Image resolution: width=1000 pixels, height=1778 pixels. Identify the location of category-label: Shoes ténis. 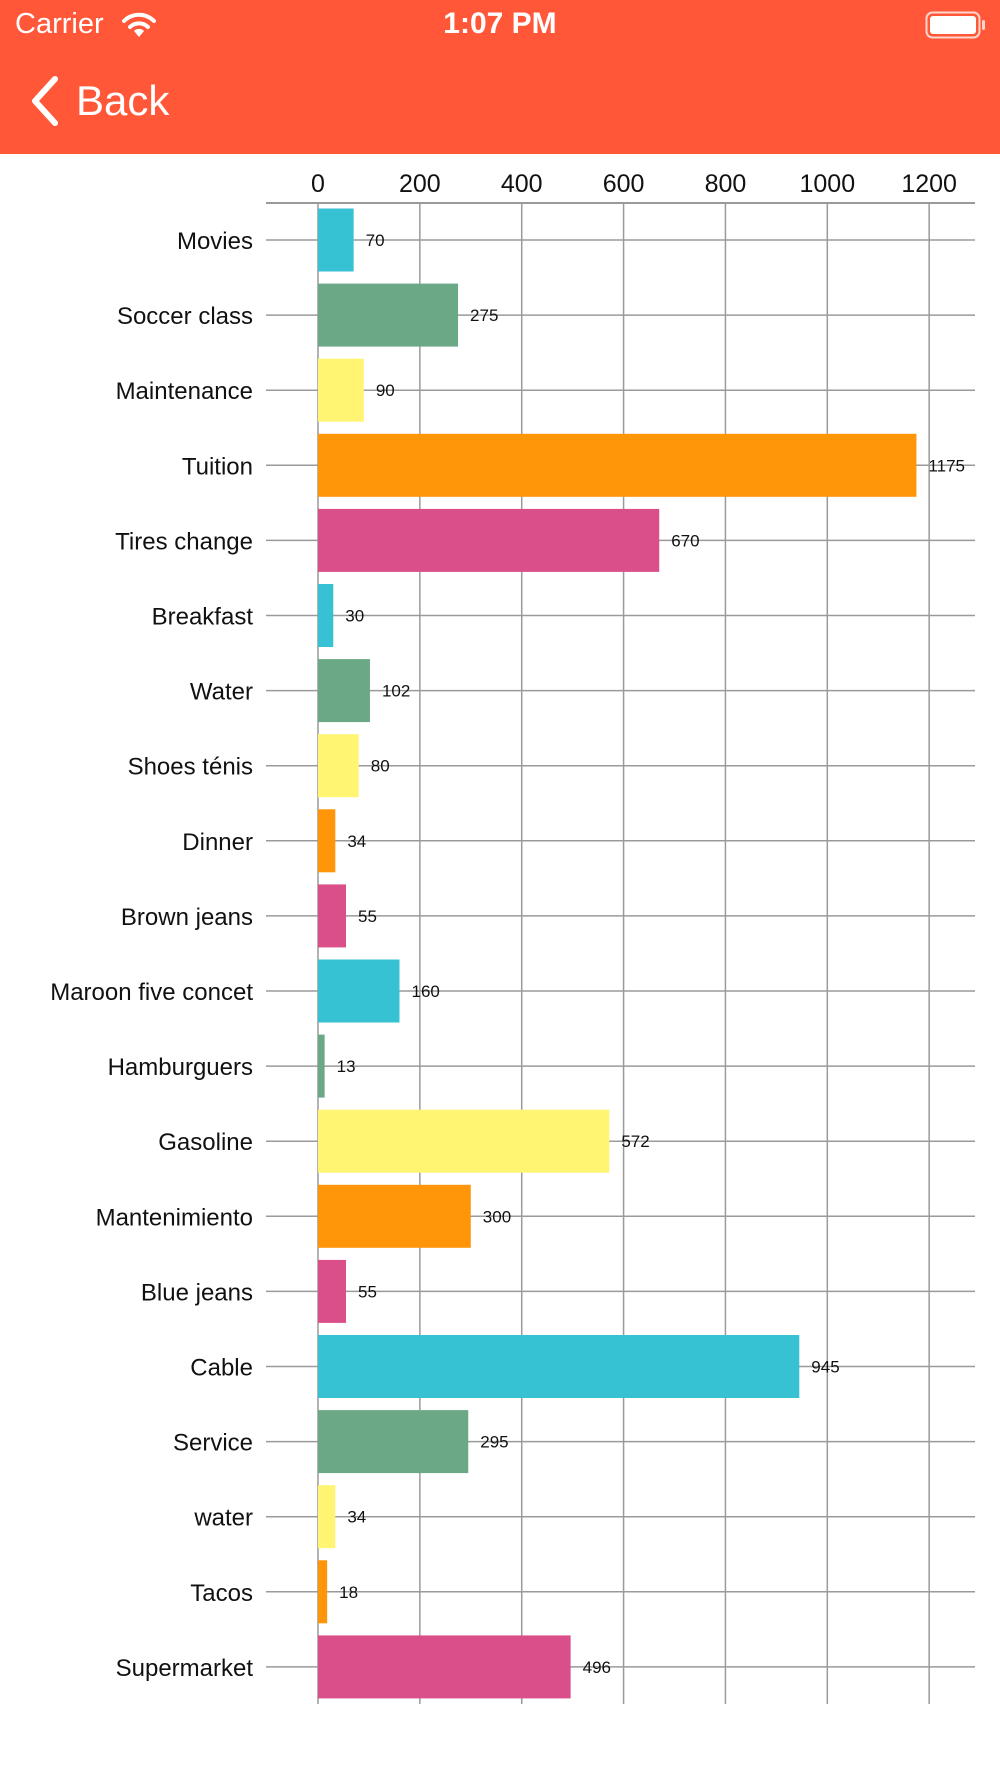
(190, 767).